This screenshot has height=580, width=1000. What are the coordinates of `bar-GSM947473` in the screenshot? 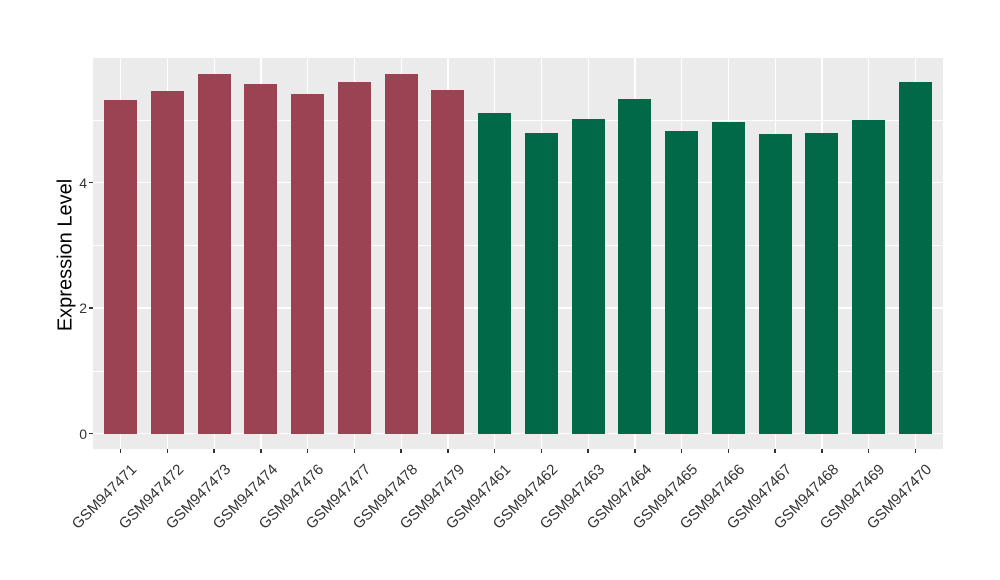 It's located at (214, 254).